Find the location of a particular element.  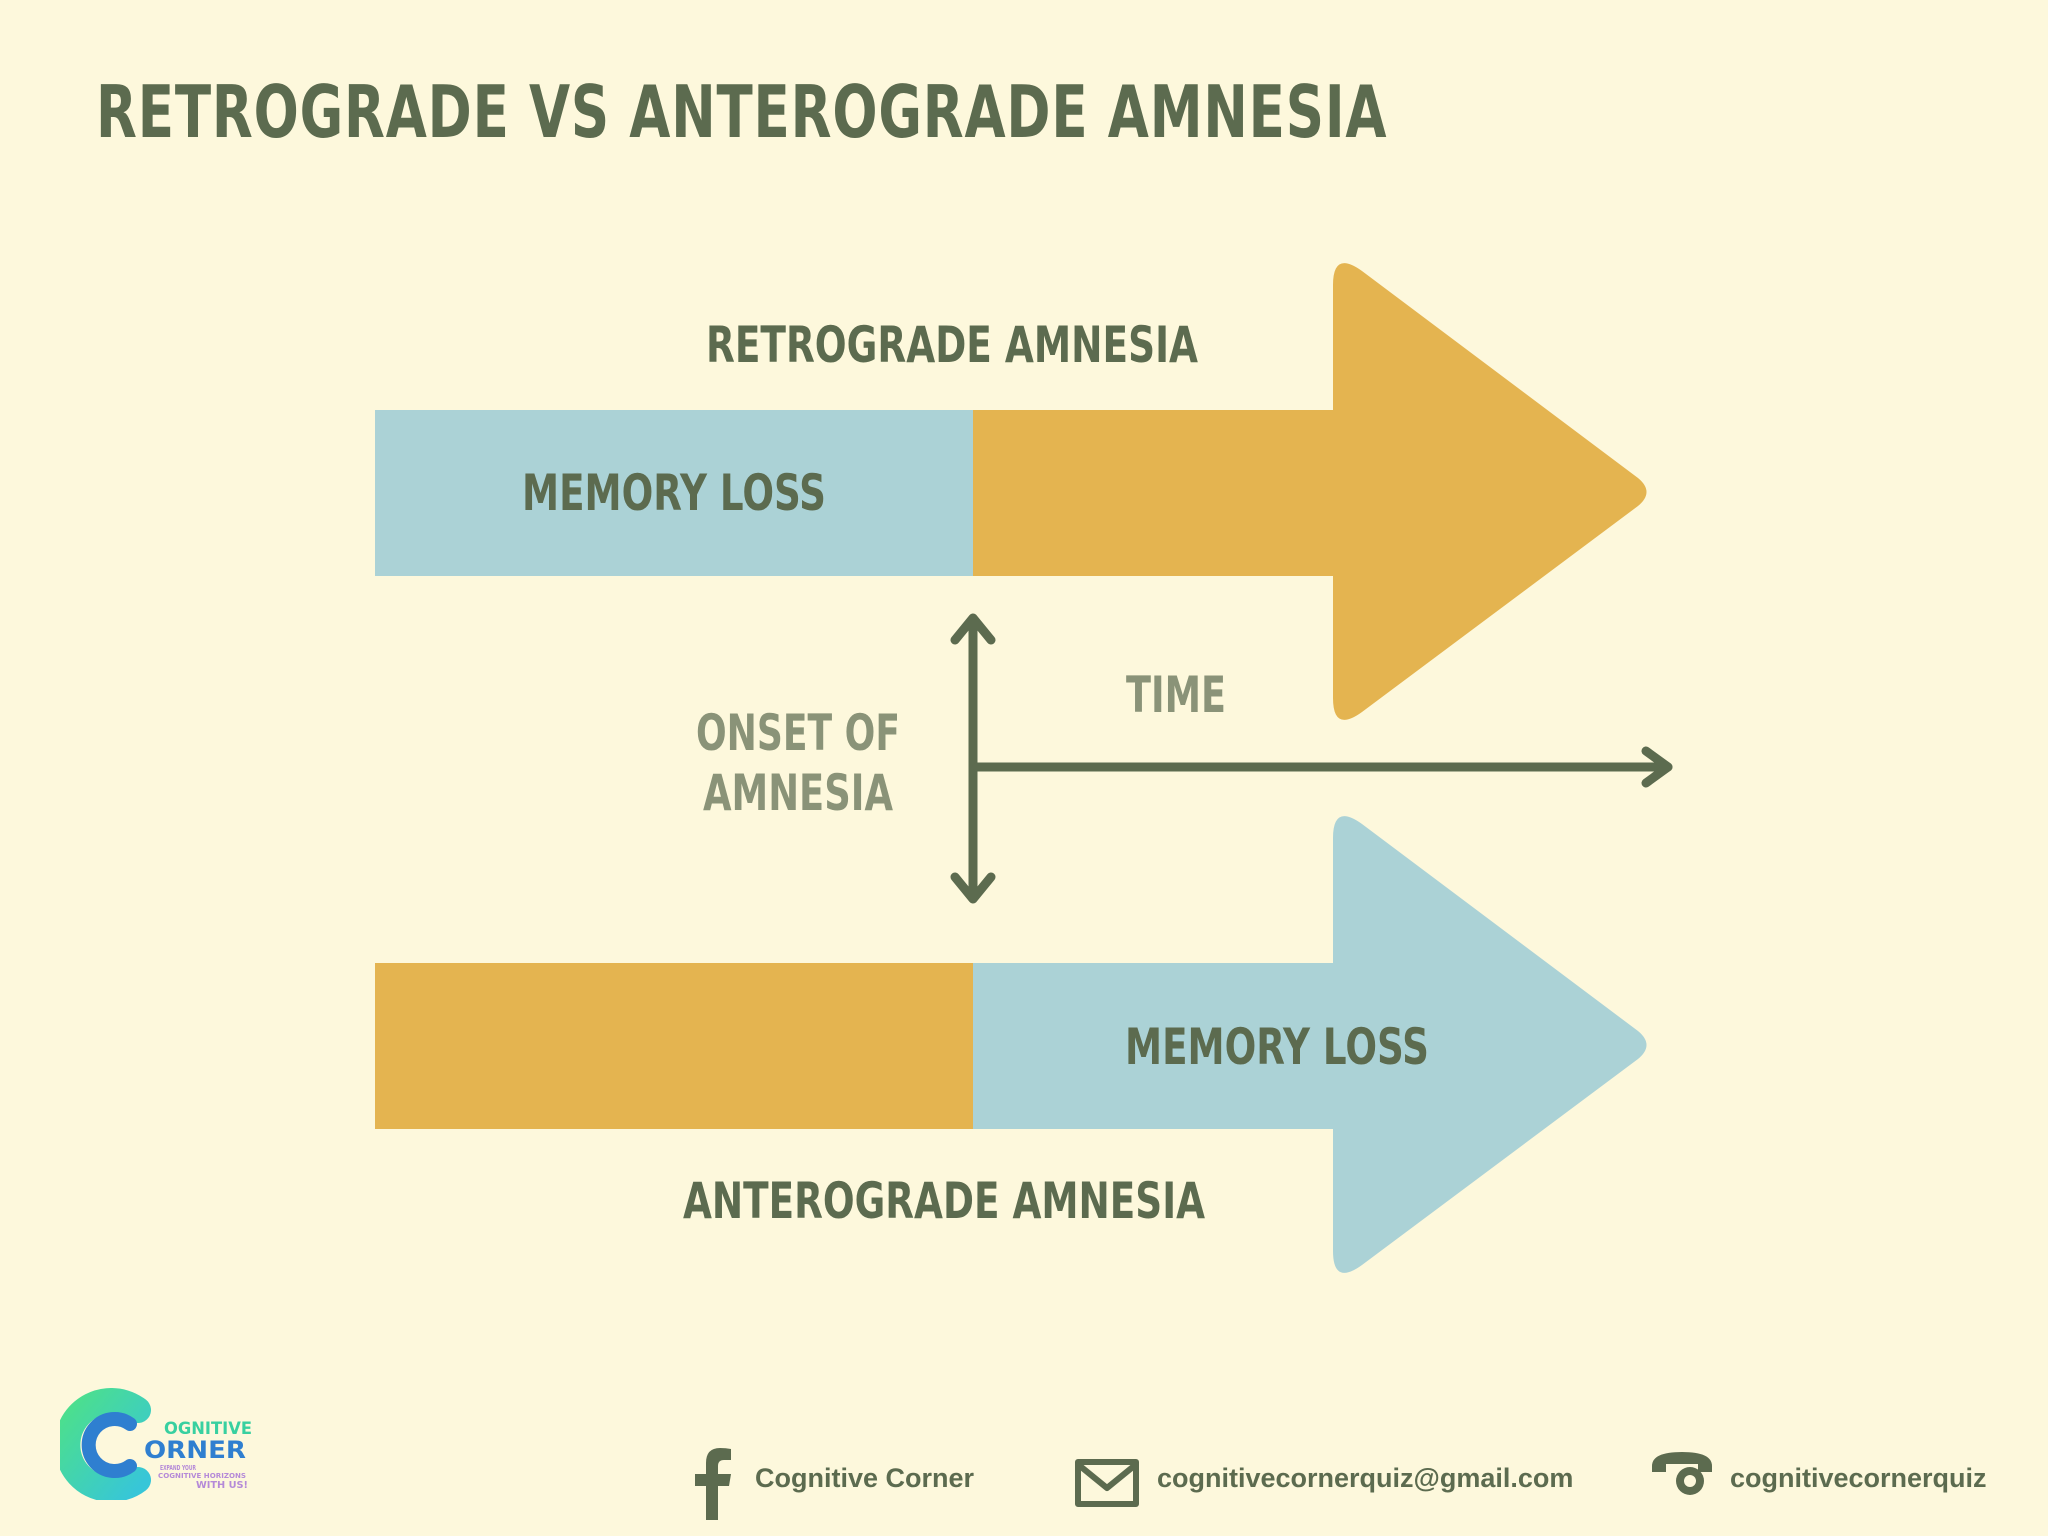

facebook-icon is located at coordinates (712, 1484).